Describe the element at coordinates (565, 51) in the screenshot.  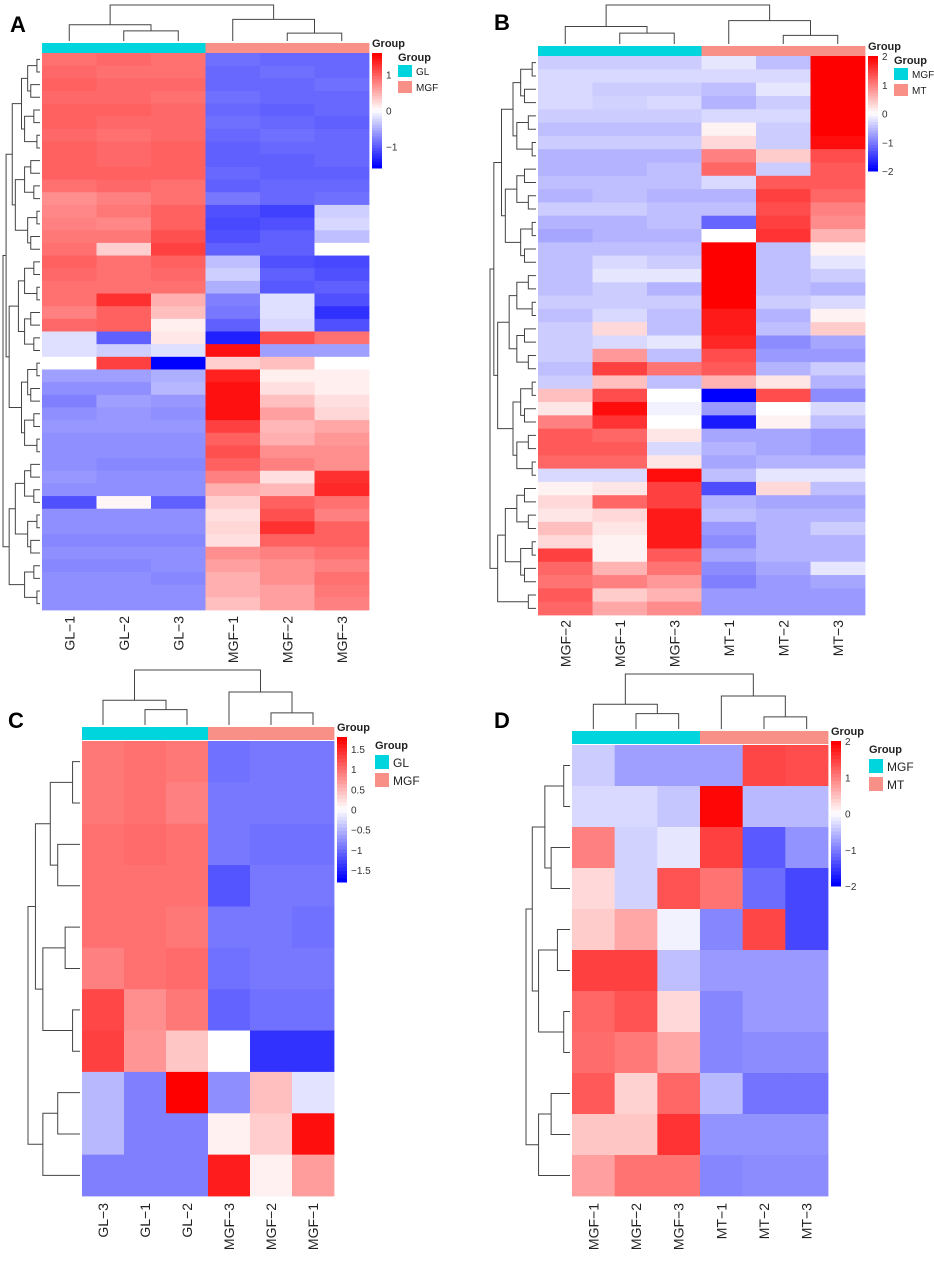
I see `heatmap-b-group-bar` at that location.